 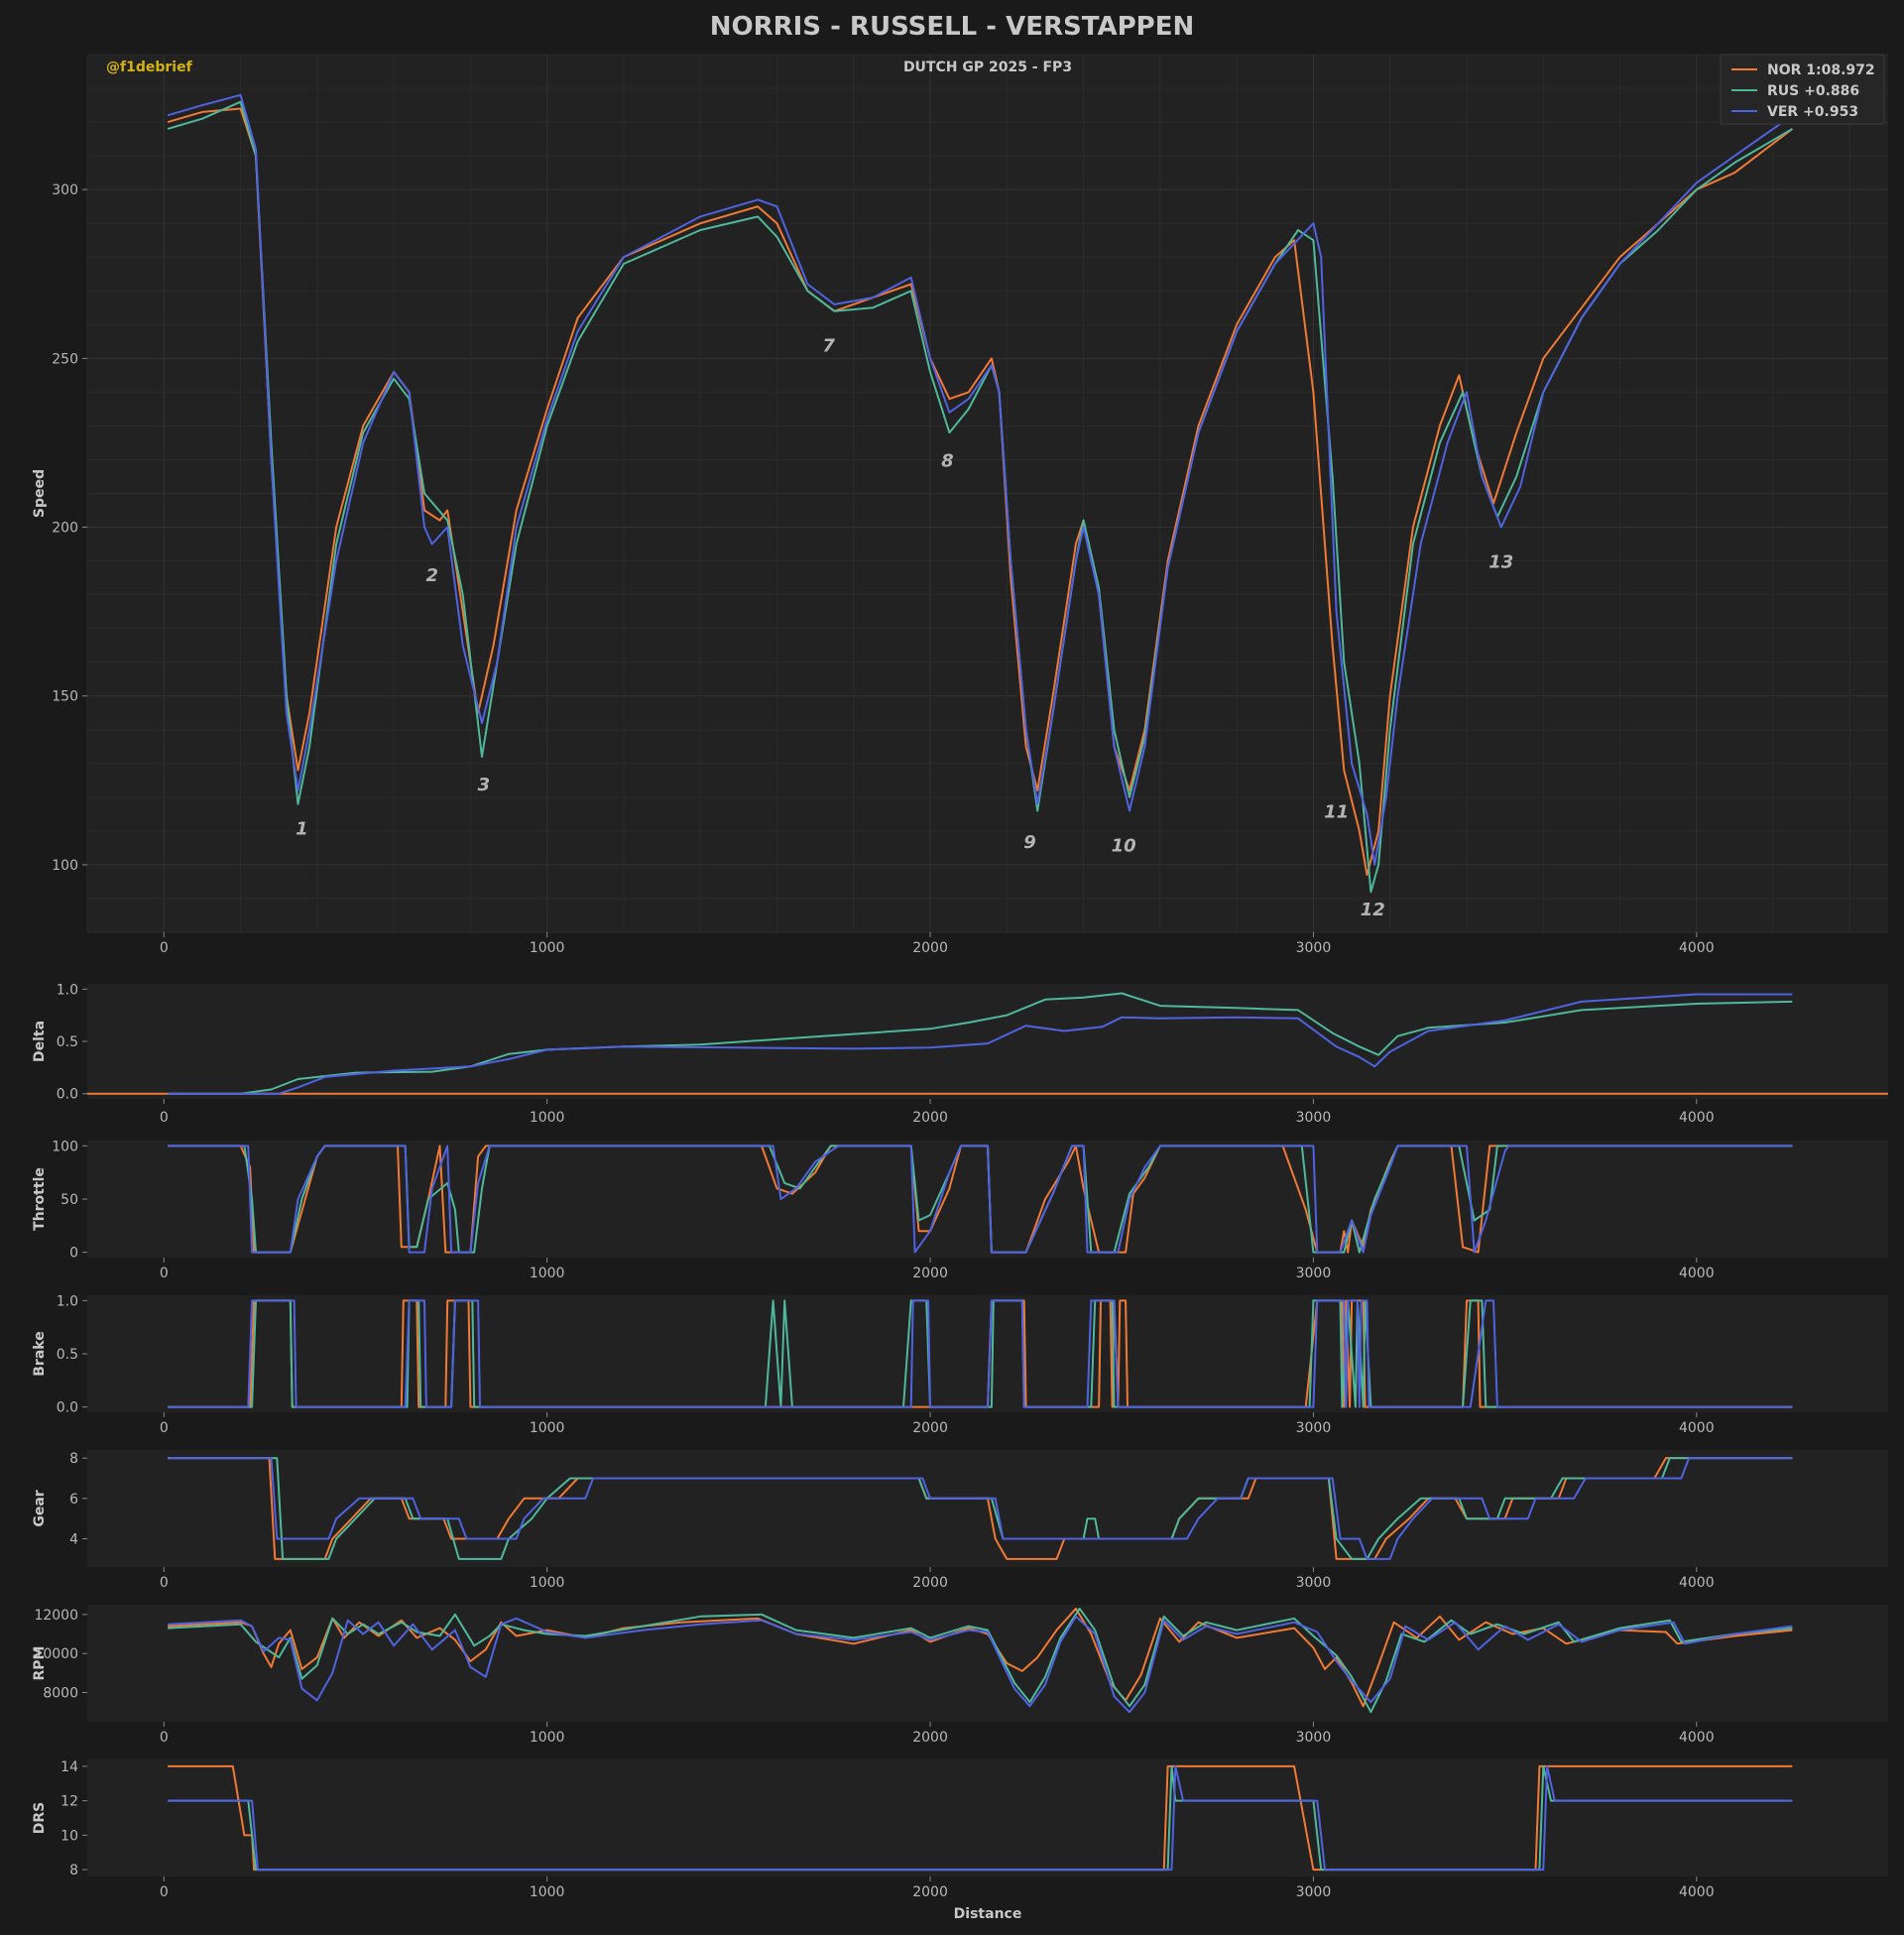 What do you see at coordinates (40, 1818) in the screenshot?
I see `y-axis-label-drs: DRS` at bounding box center [40, 1818].